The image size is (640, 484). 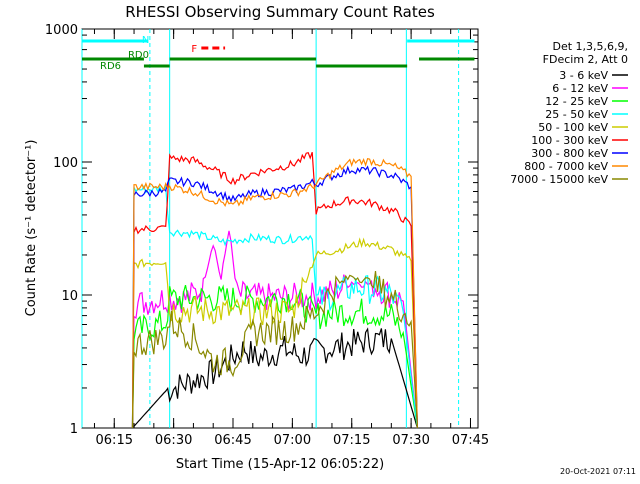 I want to click on generated-timestamp: 20-Oct-2021 07:11, so click(x=598, y=471).